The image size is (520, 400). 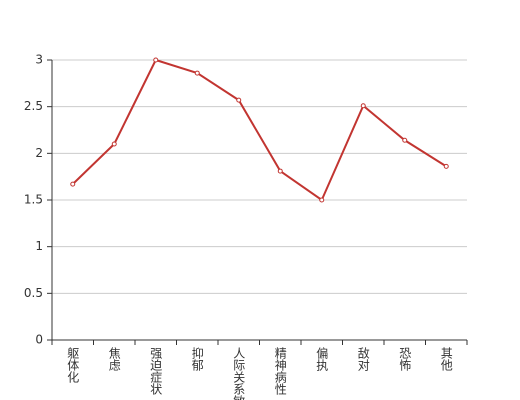 What do you see at coordinates (73, 365) in the screenshot?
I see `x-tick-label: 躯体化` at bounding box center [73, 365].